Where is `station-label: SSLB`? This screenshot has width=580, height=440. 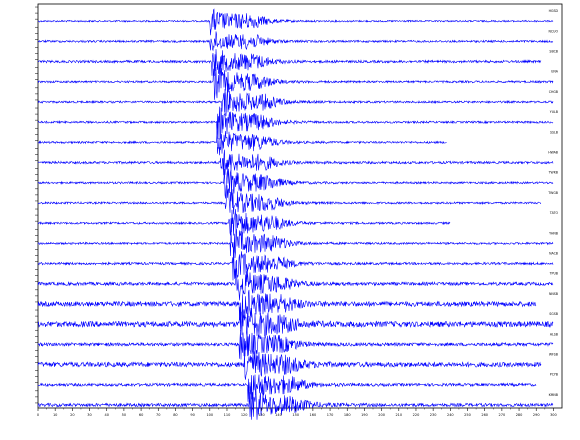
station-label: SSLB is located at coordinates (554, 132).